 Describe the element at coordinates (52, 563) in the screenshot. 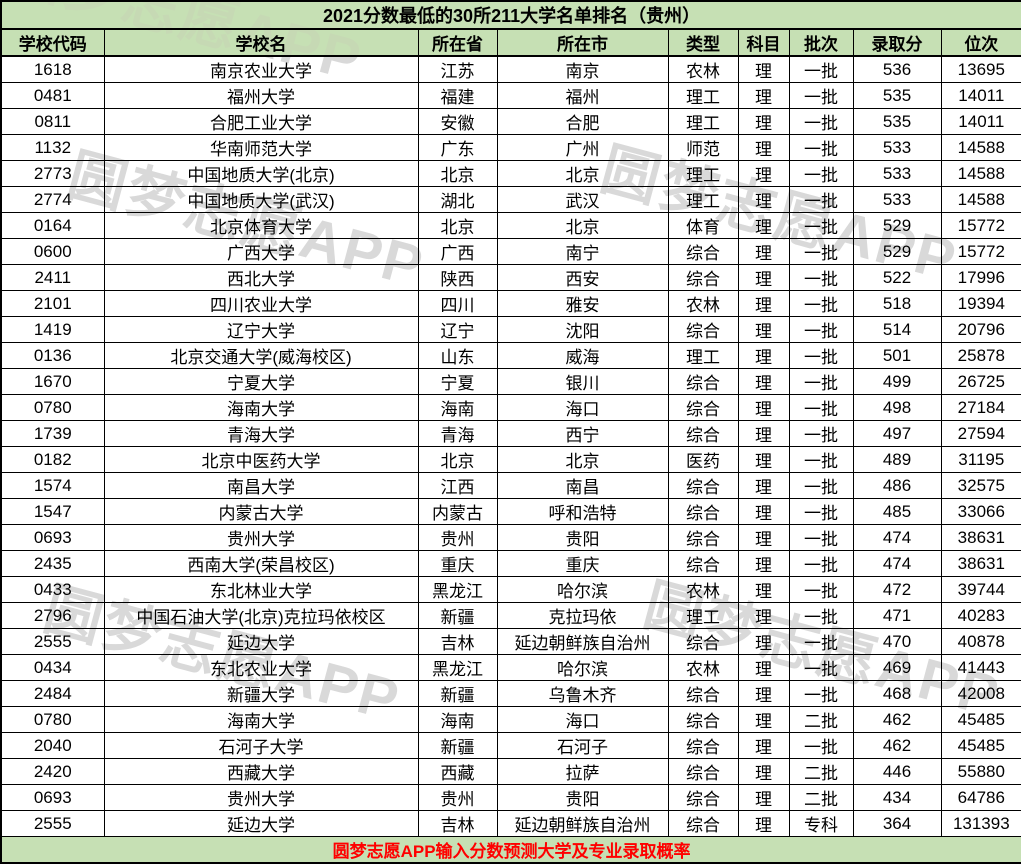

I see `cell-school-code: 2435` at that location.